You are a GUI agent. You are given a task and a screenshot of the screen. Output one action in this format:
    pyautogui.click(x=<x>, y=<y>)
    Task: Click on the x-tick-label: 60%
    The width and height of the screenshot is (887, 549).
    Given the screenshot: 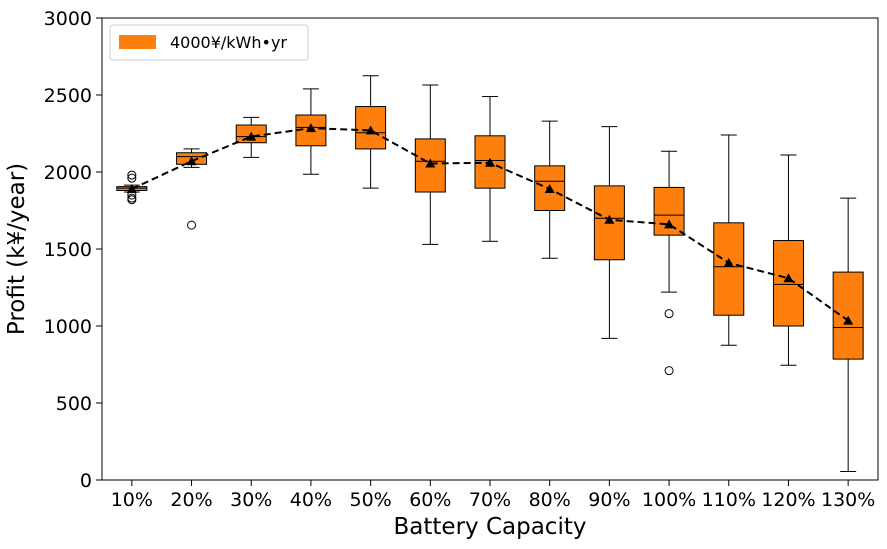 What is the action you would take?
    pyautogui.click(x=430, y=500)
    